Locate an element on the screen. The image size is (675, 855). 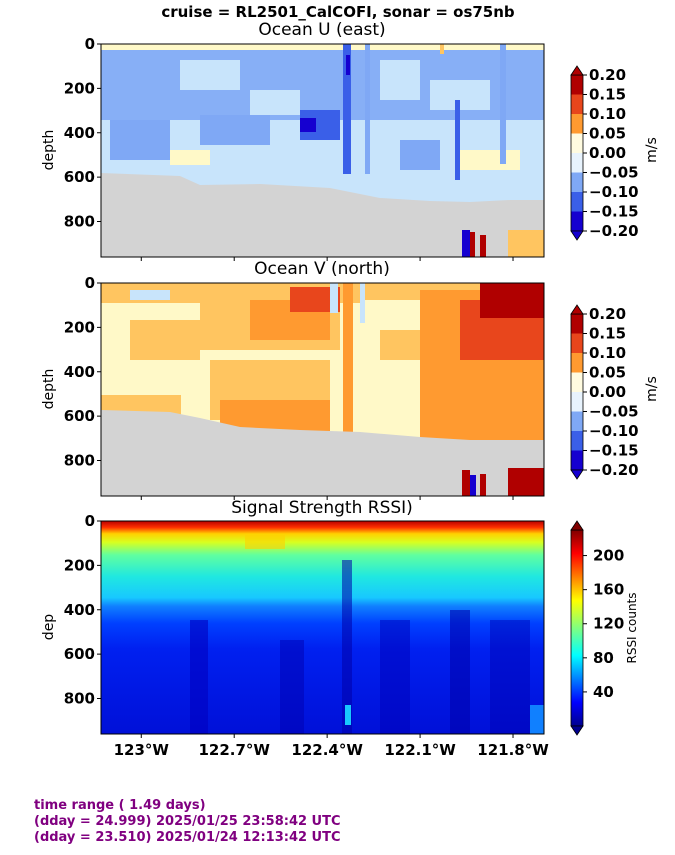
footer-line-2: (dday = 24.999) 2025/01/25 23:58:42 UTC is located at coordinates (187, 821).